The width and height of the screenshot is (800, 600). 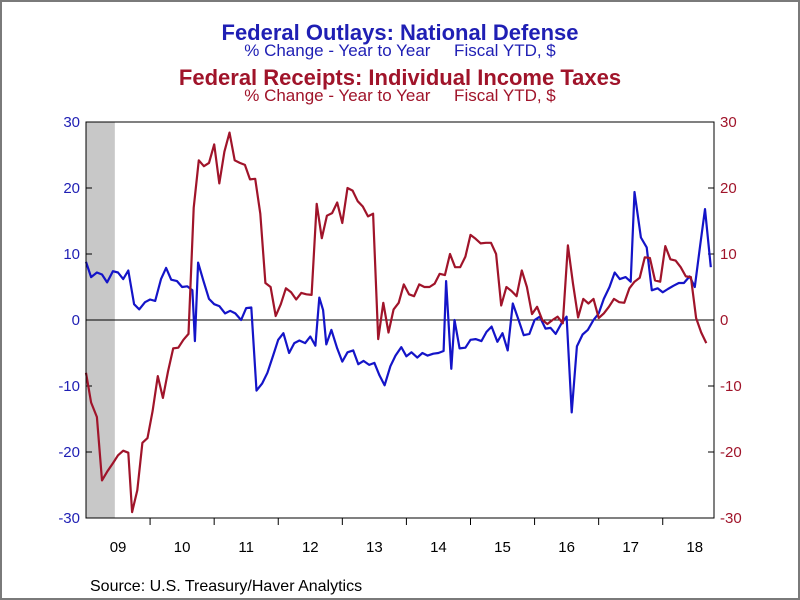 I want to click on x-tick-label: 16, so click(x=566, y=547).